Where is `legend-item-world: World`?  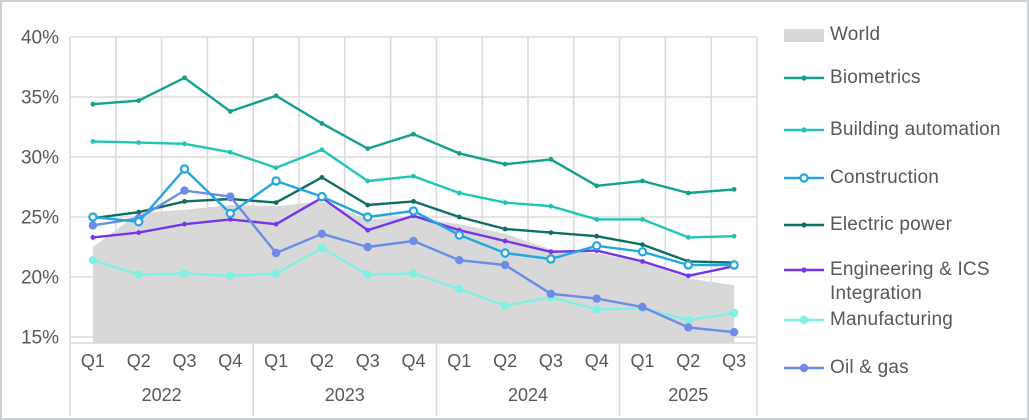 legend-item-world: World is located at coordinates (832, 35).